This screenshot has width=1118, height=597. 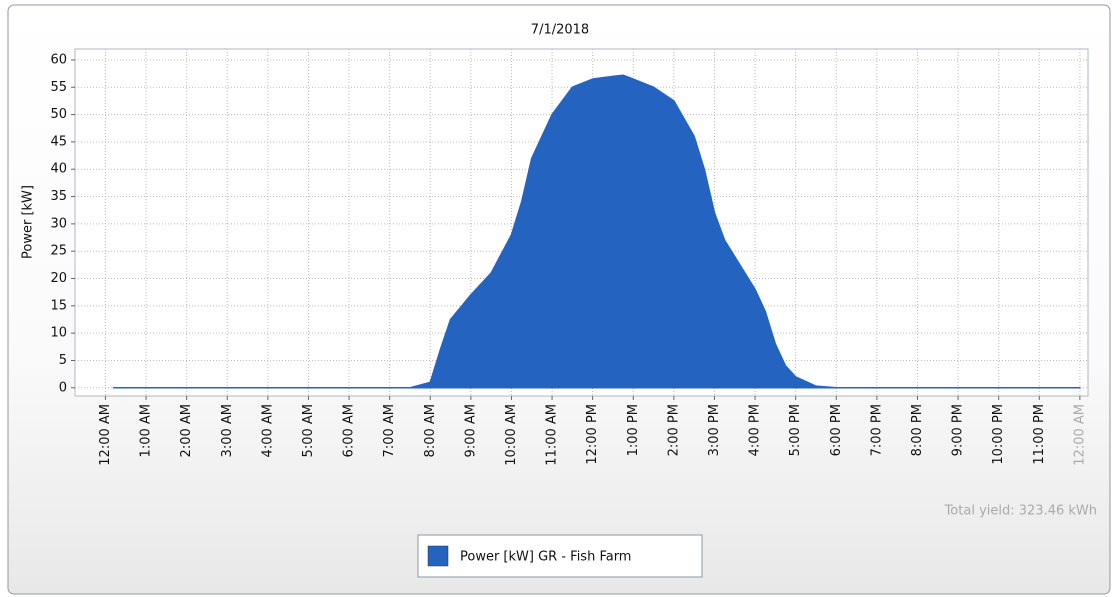 I want to click on x-tick-label: 5:00 PM, so click(x=795, y=430).